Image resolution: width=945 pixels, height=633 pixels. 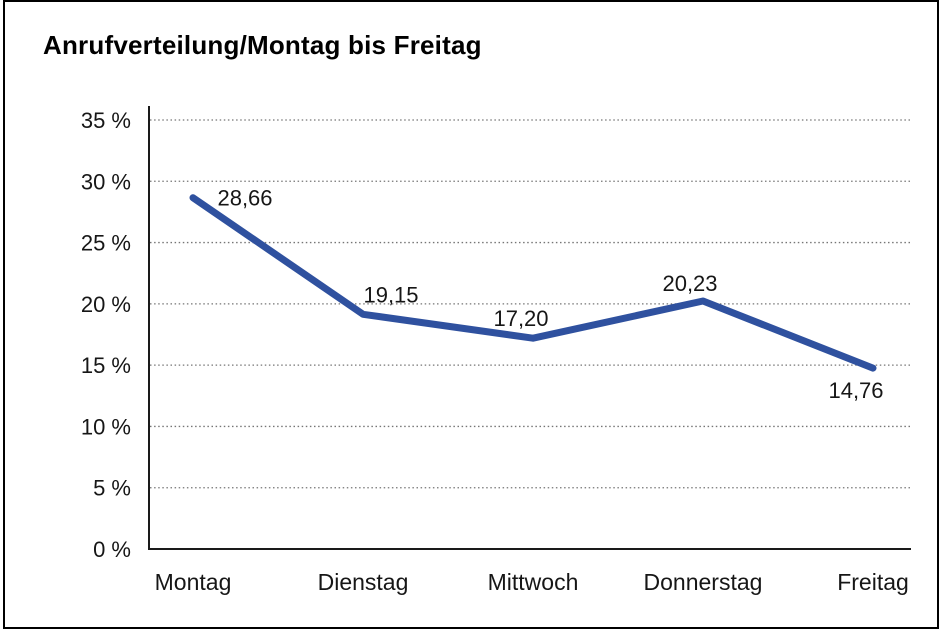 What do you see at coordinates (390, 294) in the screenshot?
I see `data-point-label: 19,15` at bounding box center [390, 294].